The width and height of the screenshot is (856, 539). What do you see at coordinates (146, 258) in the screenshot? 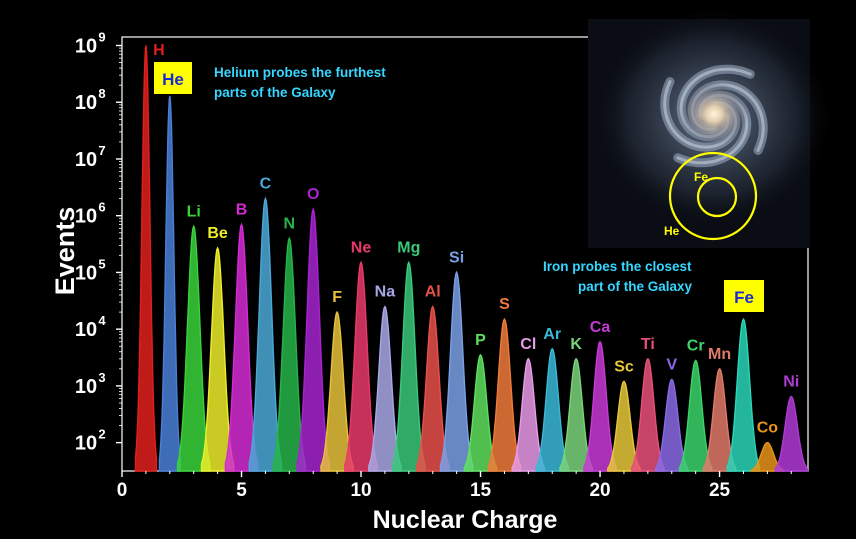
I see `peak-h` at bounding box center [146, 258].